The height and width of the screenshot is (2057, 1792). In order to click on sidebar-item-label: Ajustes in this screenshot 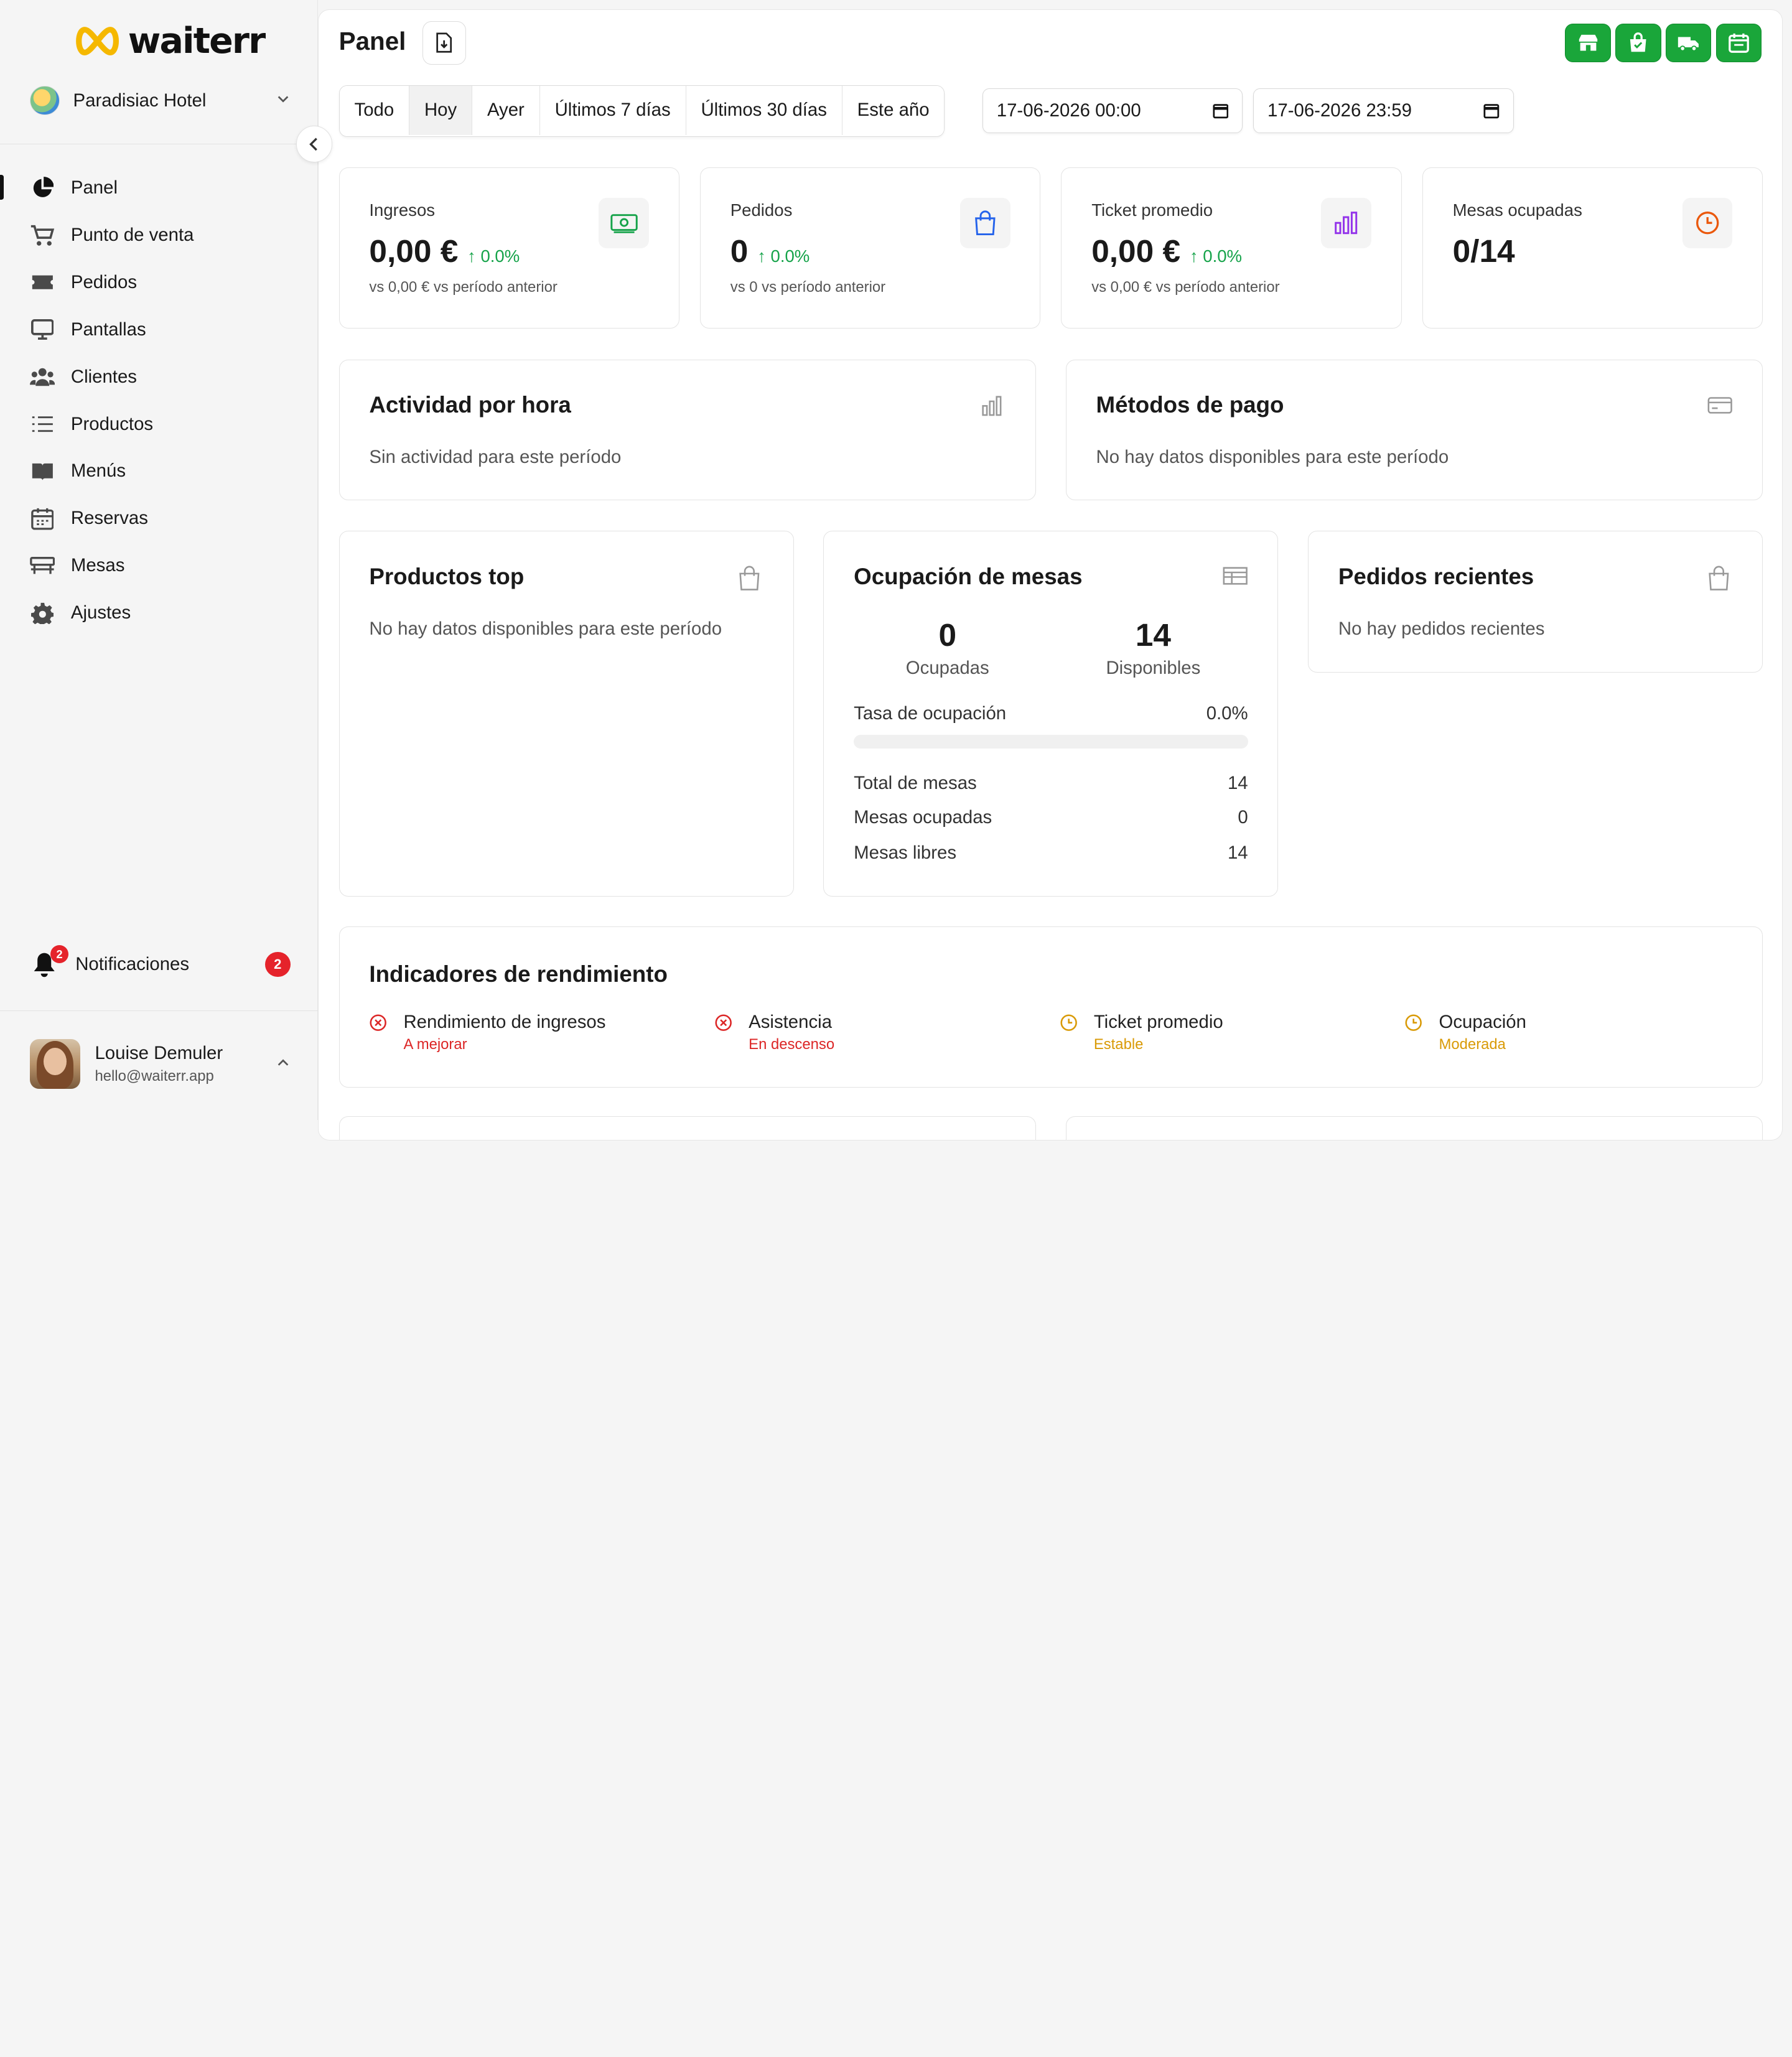, I will do `click(100, 612)`.